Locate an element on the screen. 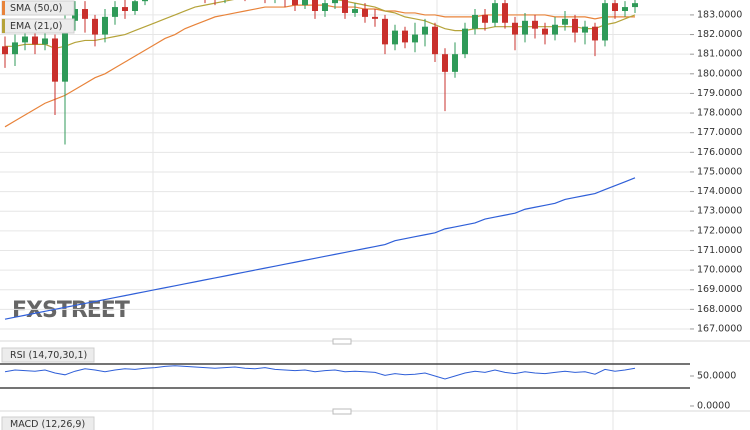 The height and width of the screenshot is (430, 750). y-tick-label: 178.0000 is located at coordinates (719, 113).